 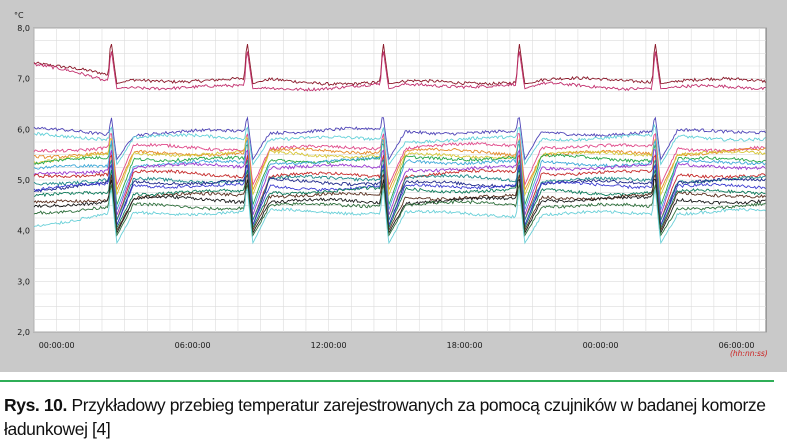 I want to click on y-tick-label: 6,0, so click(x=23, y=129).